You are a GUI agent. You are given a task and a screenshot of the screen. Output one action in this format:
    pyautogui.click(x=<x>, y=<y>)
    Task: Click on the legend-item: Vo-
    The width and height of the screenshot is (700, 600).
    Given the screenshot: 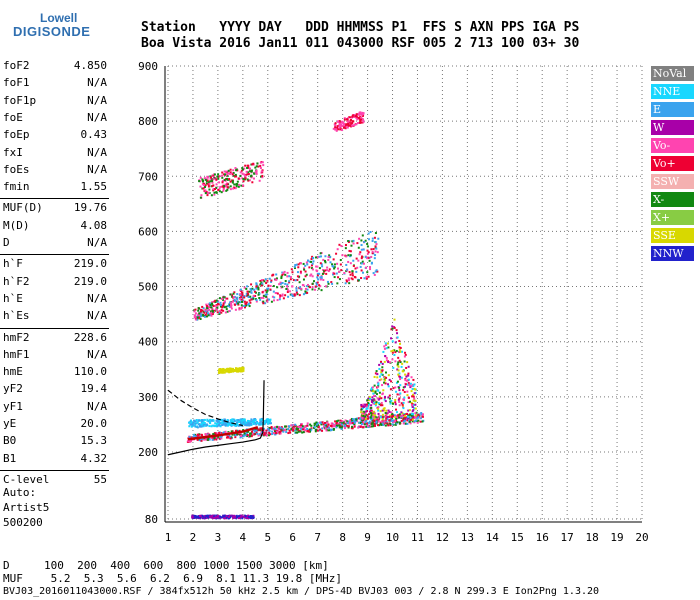 What is the action you would take?
    pyautogui.click(x=672, y=145)
    